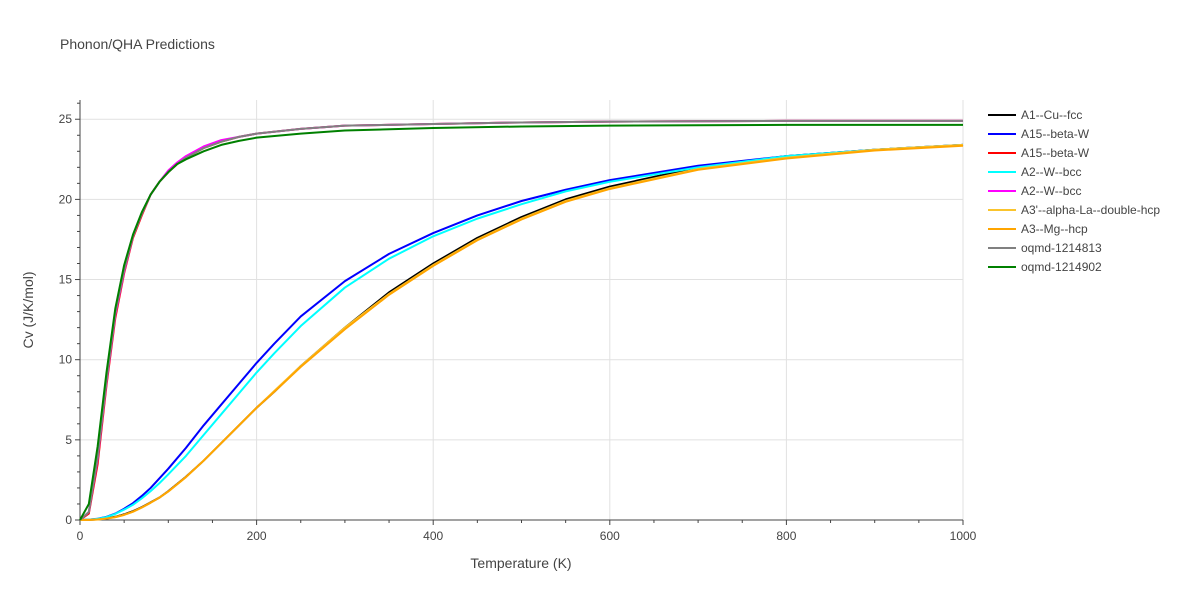 Image resolution: width=1200 pixels, height=600 pixels. What do you see at coordinates (610, 536) in the screenshot?
I see `x-tick-label: 600` at bounding box center [610, 536].